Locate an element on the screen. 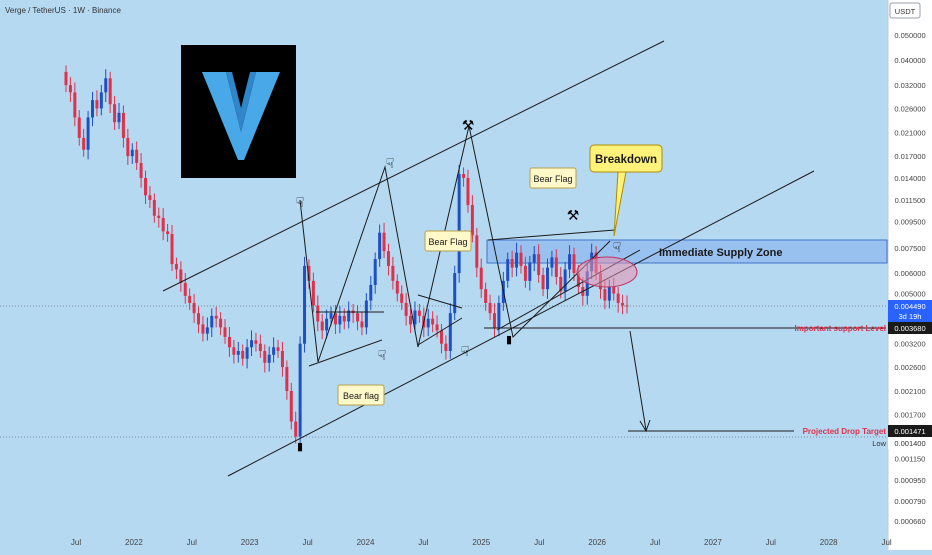 This screenshot has width=932, height=555. y-tick-label: 0.017000 is located at coordinates (909, 156).